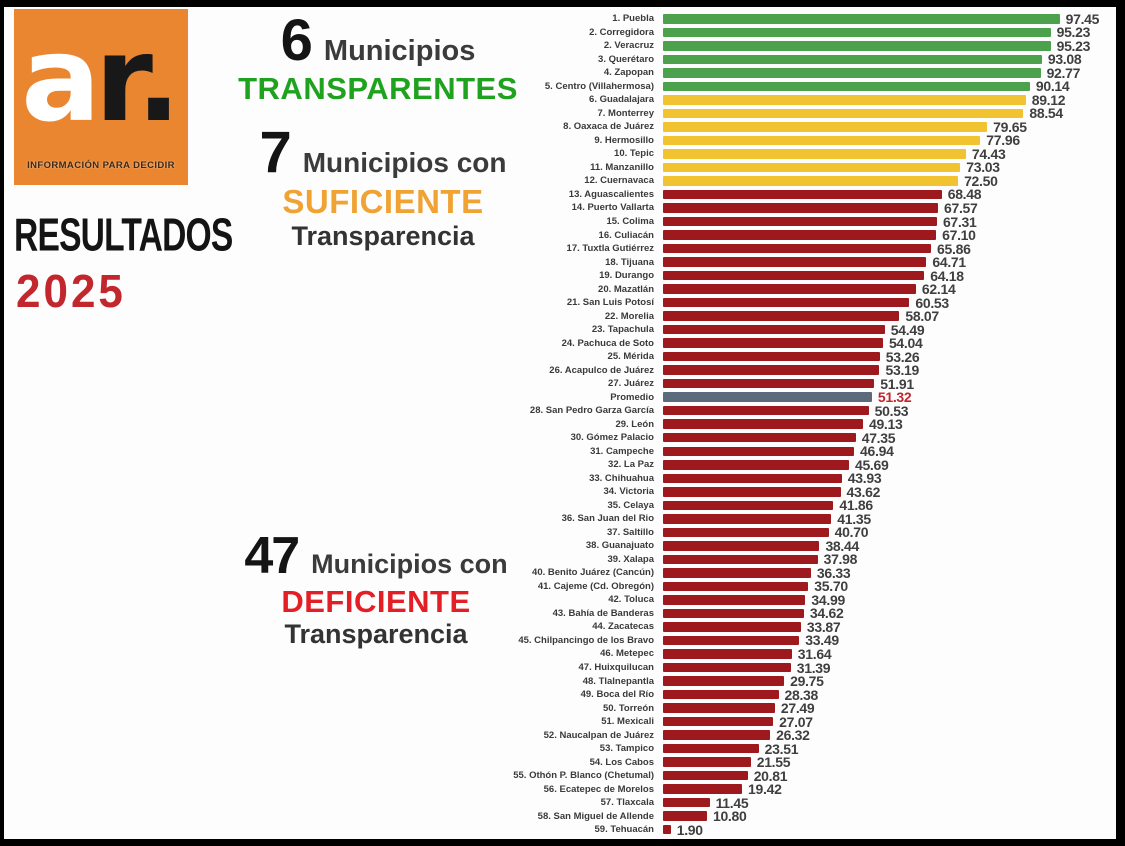 This screenshot has width=1125, height=846. What do you see at coordinates (560, 654) in the screenshot?
I see `chart-row: 46. Metepec 31.64` at bounding box center [560, 654].